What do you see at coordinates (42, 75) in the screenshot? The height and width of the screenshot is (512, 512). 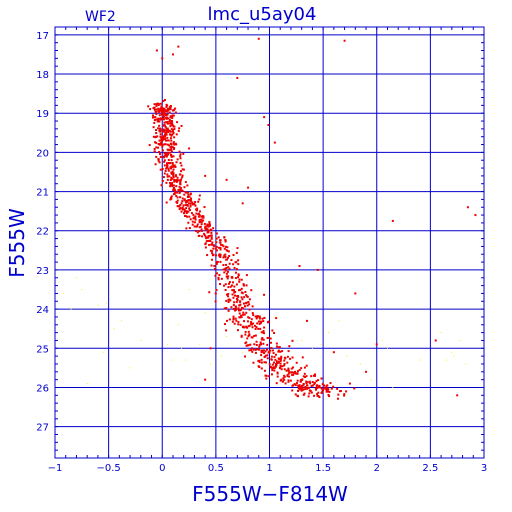 I see `y-tick-label: 18` at bounding box center [42, 75].